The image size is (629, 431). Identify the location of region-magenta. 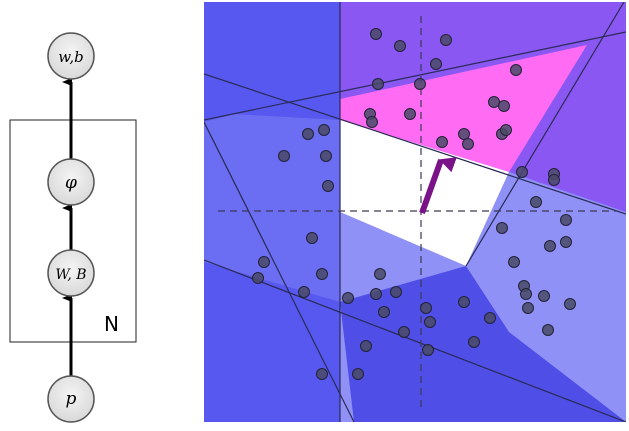
(463, 108).